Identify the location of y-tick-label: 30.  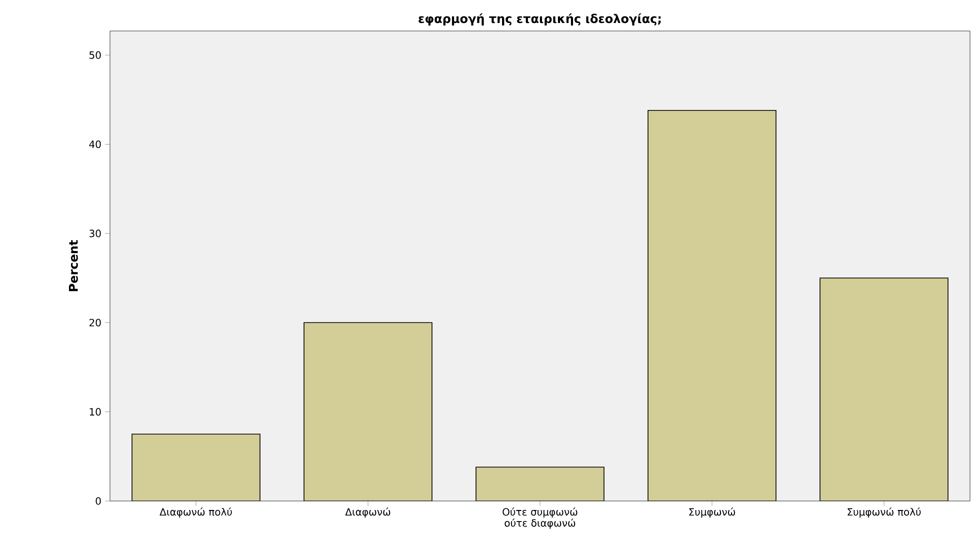
(95, 234).